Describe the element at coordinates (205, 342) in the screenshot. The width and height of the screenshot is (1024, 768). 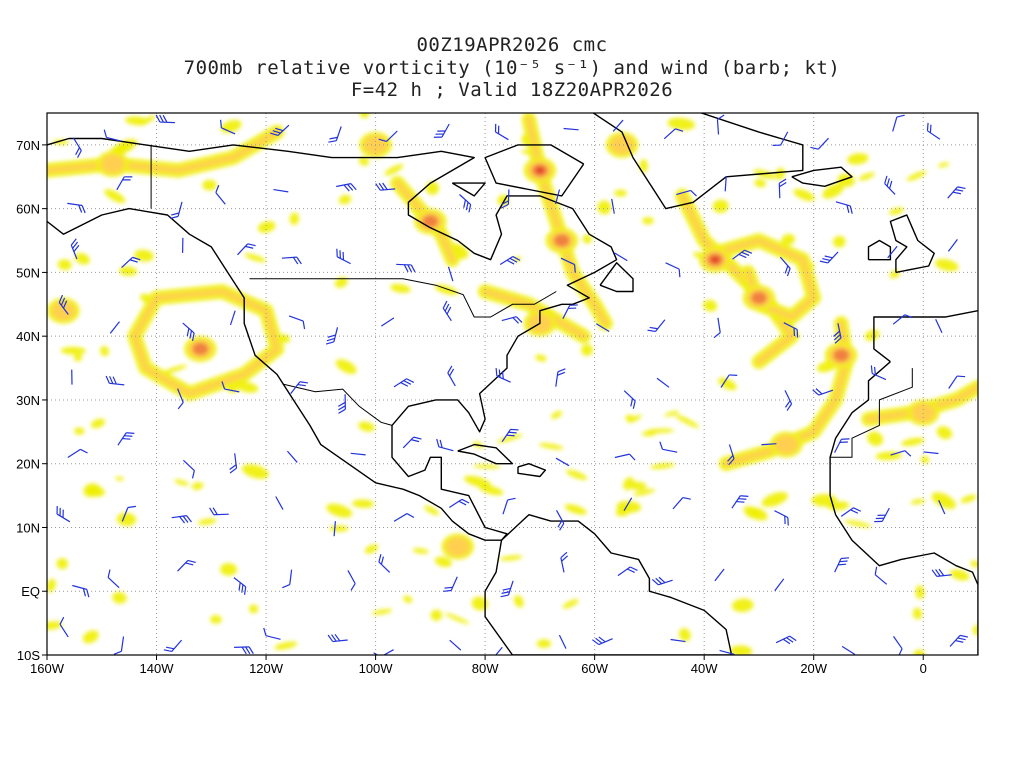
I see `vorticity-band-core` at that location.